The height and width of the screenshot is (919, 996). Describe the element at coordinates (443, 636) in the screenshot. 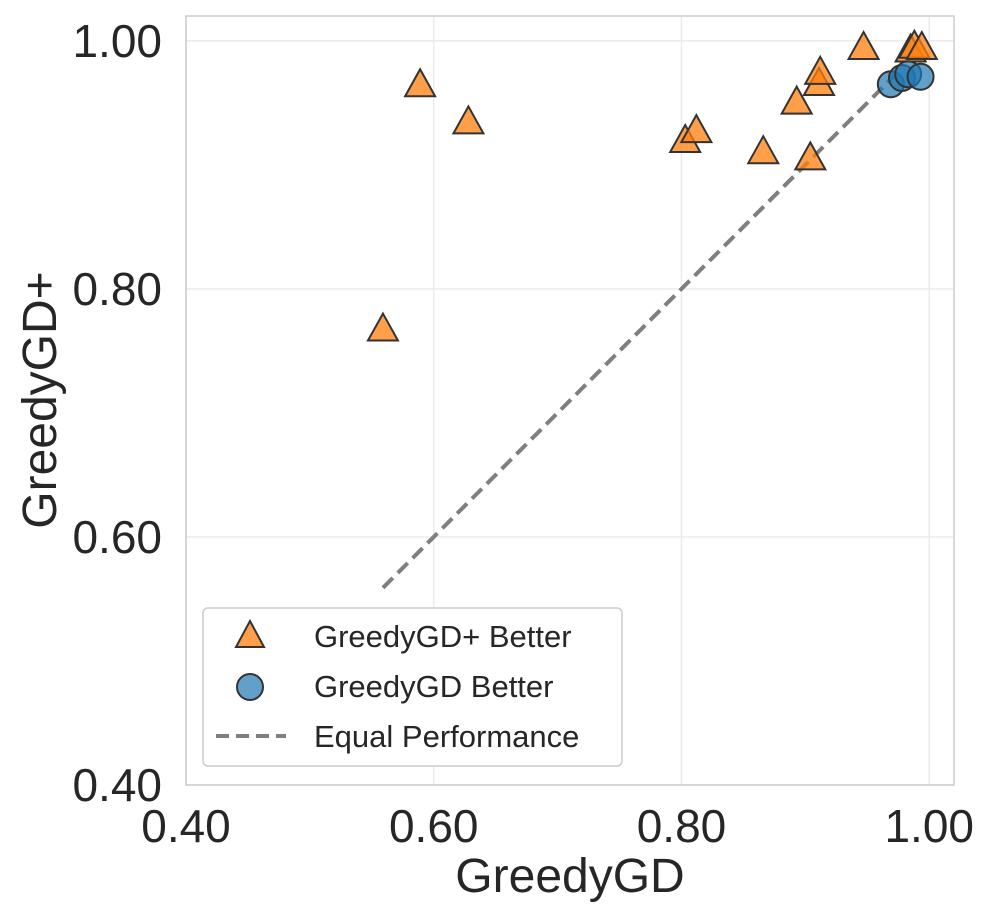

I see `legend-label-greedygd-plus-better: GreedyGD+ Better` at that location.